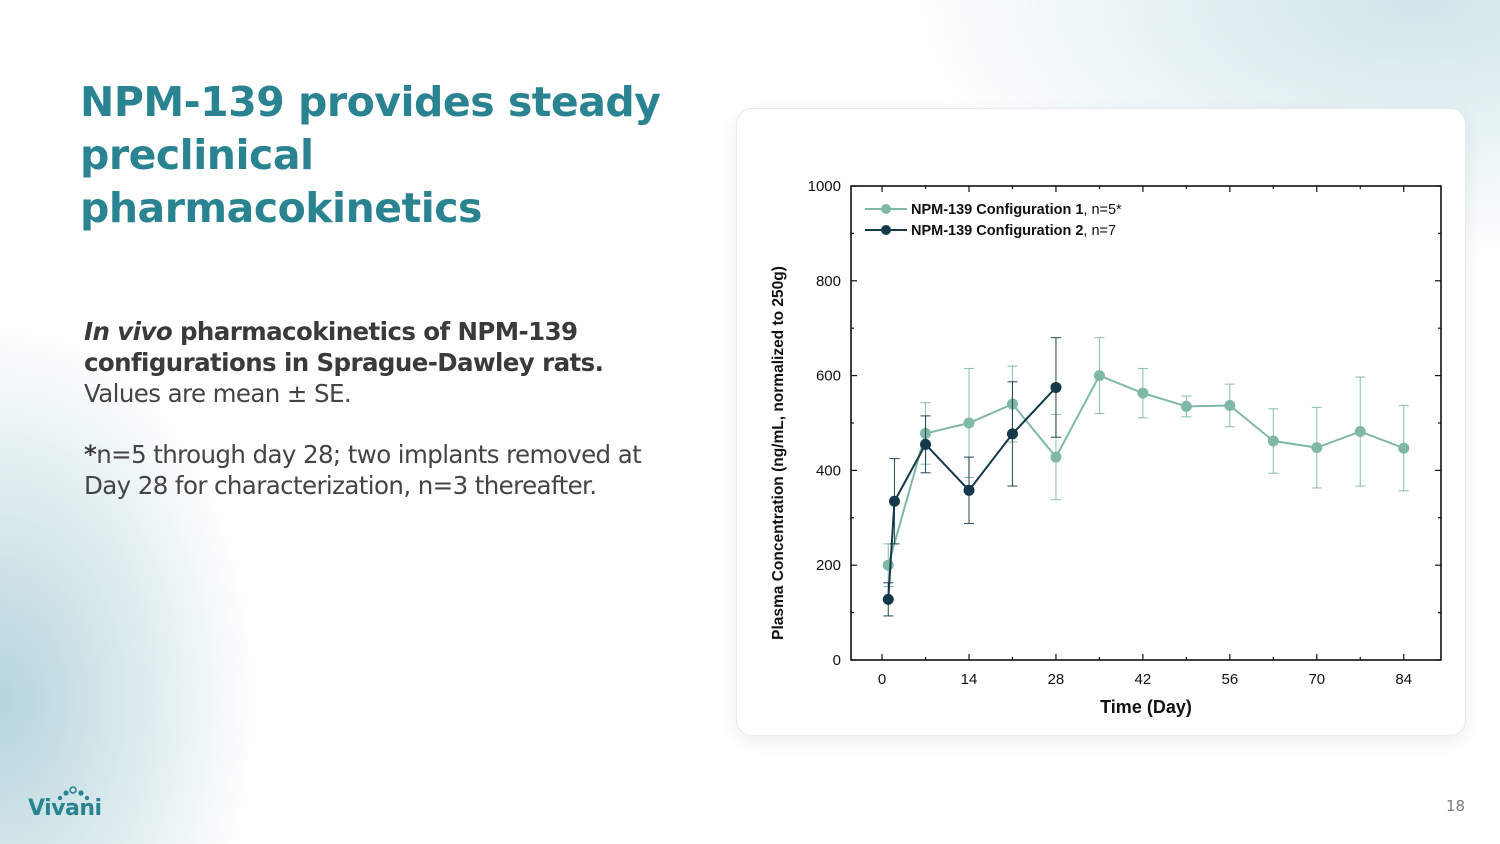  What do you see at coordinates (828, 376) in the screenshot?
I see `y-tick-label: 600` at bounding box center [828, 376].